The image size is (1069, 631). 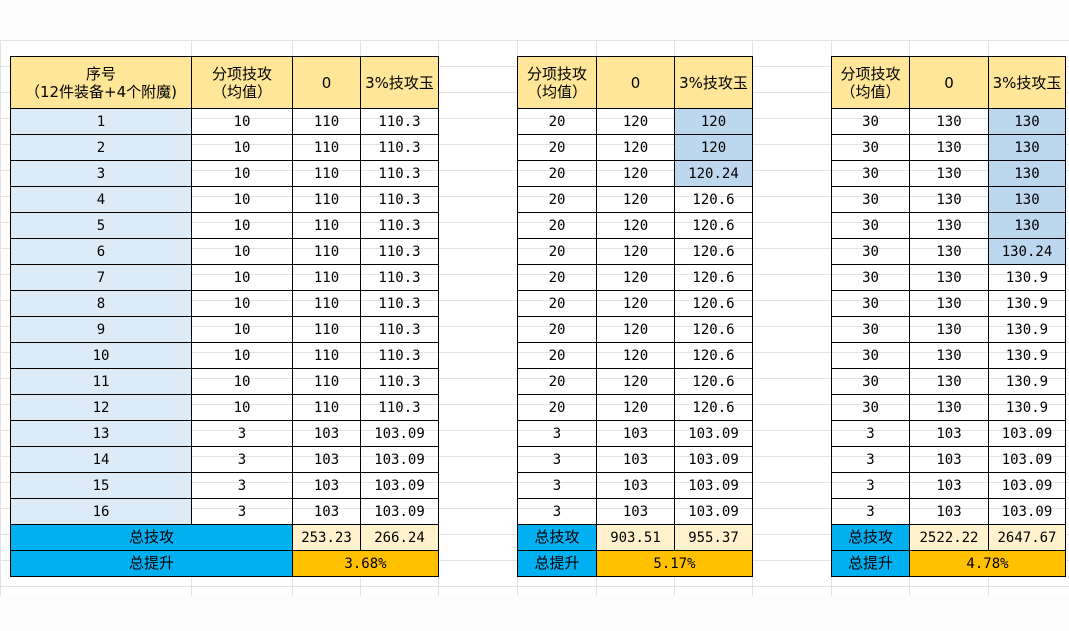 What do you see at coordinates (101, 434) in the screenshot?
I see `row-index-cell: 13` at bounding box center [101, 434].